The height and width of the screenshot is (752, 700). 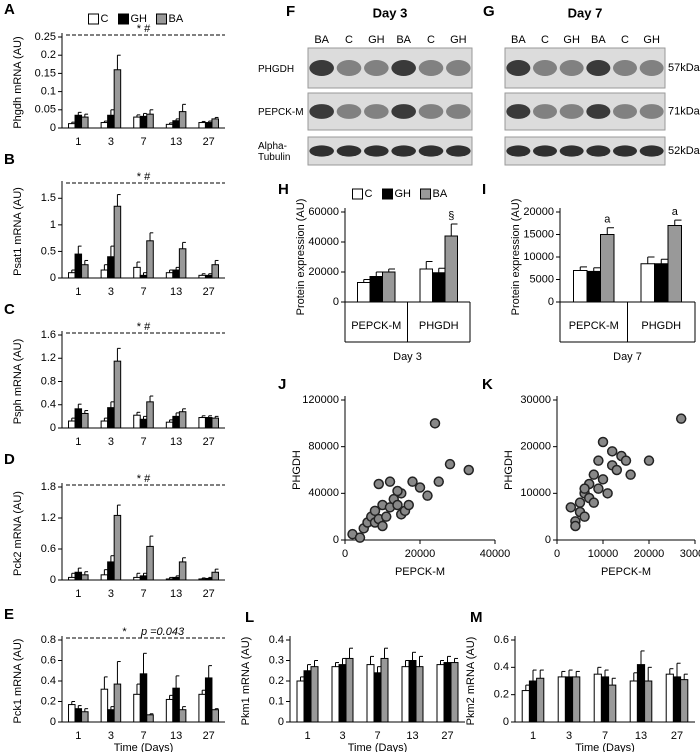 I want to click on panel-letter: L, so click(x=249, y=617).